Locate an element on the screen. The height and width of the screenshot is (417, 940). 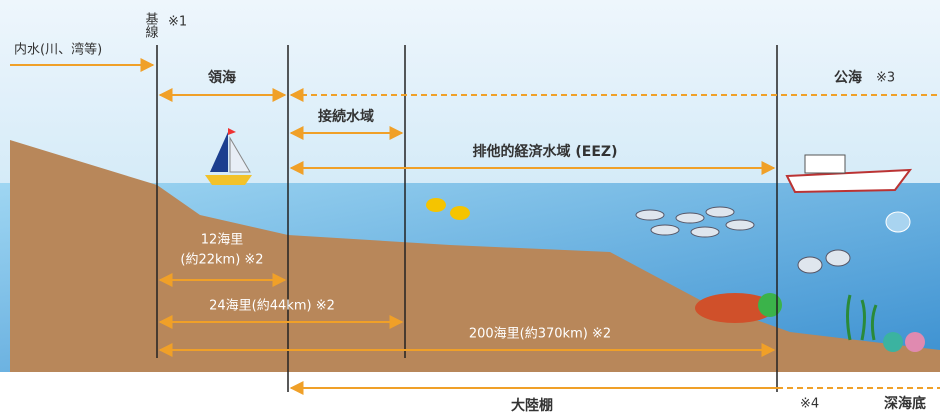
fish-school is located at coordinates (743, 240).